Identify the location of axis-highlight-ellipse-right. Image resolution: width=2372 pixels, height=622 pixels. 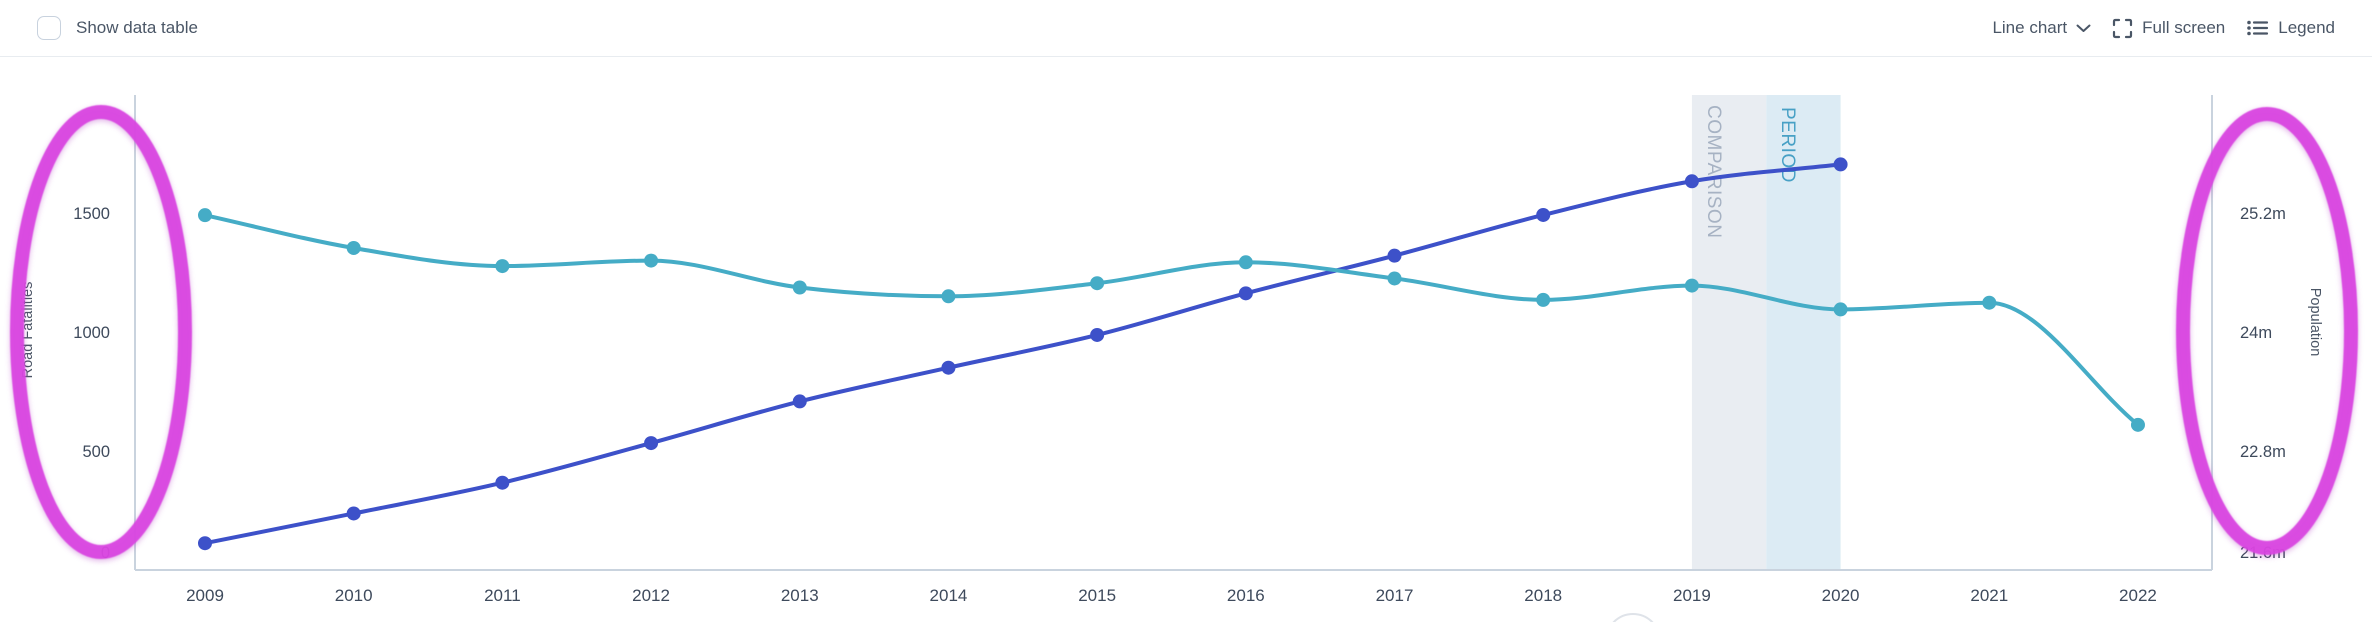
(2267, 331).